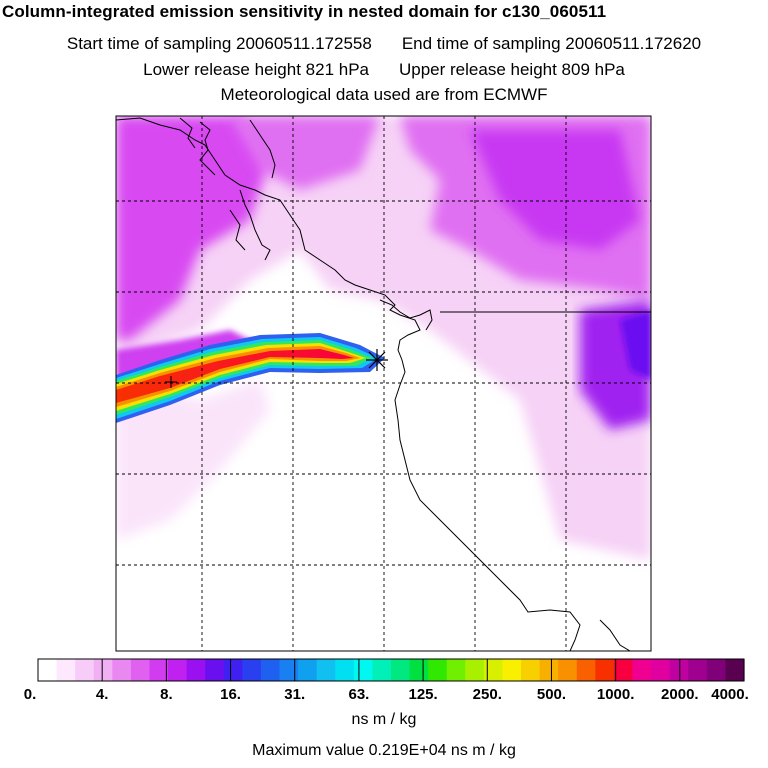 The width and height of the screenshot is (768, 768). I want to click on units-label: ns m / kg, so click(384, 719).